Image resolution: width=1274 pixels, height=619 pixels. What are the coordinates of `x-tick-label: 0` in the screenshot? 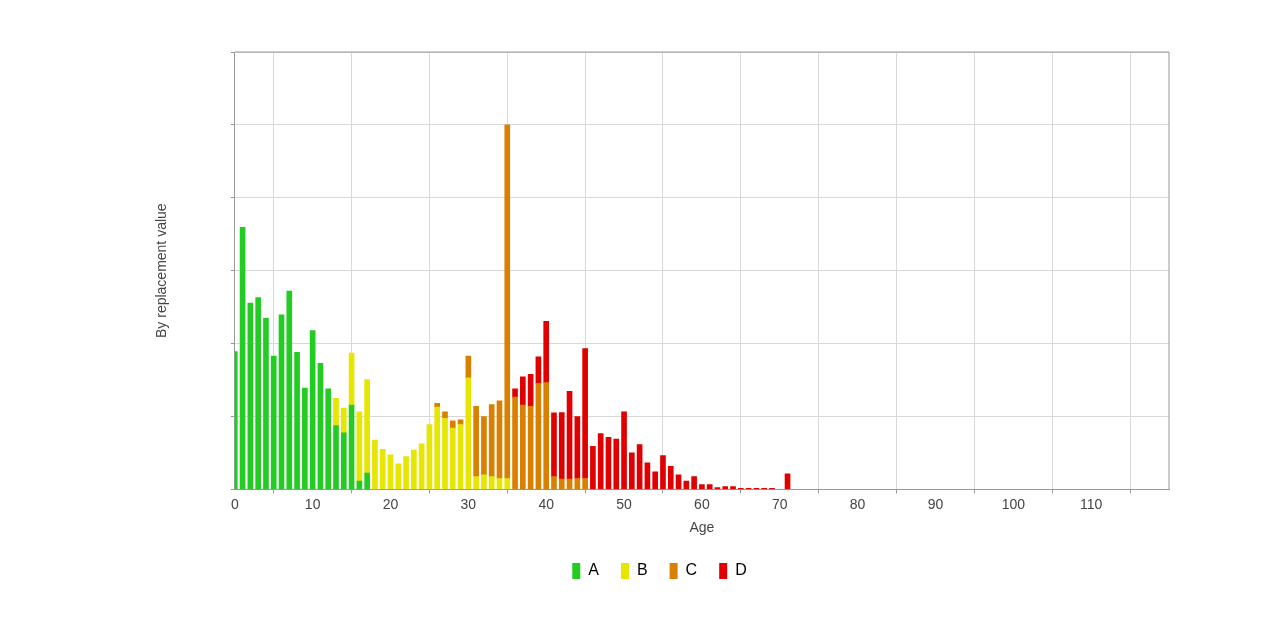 It's located at (234, 503).